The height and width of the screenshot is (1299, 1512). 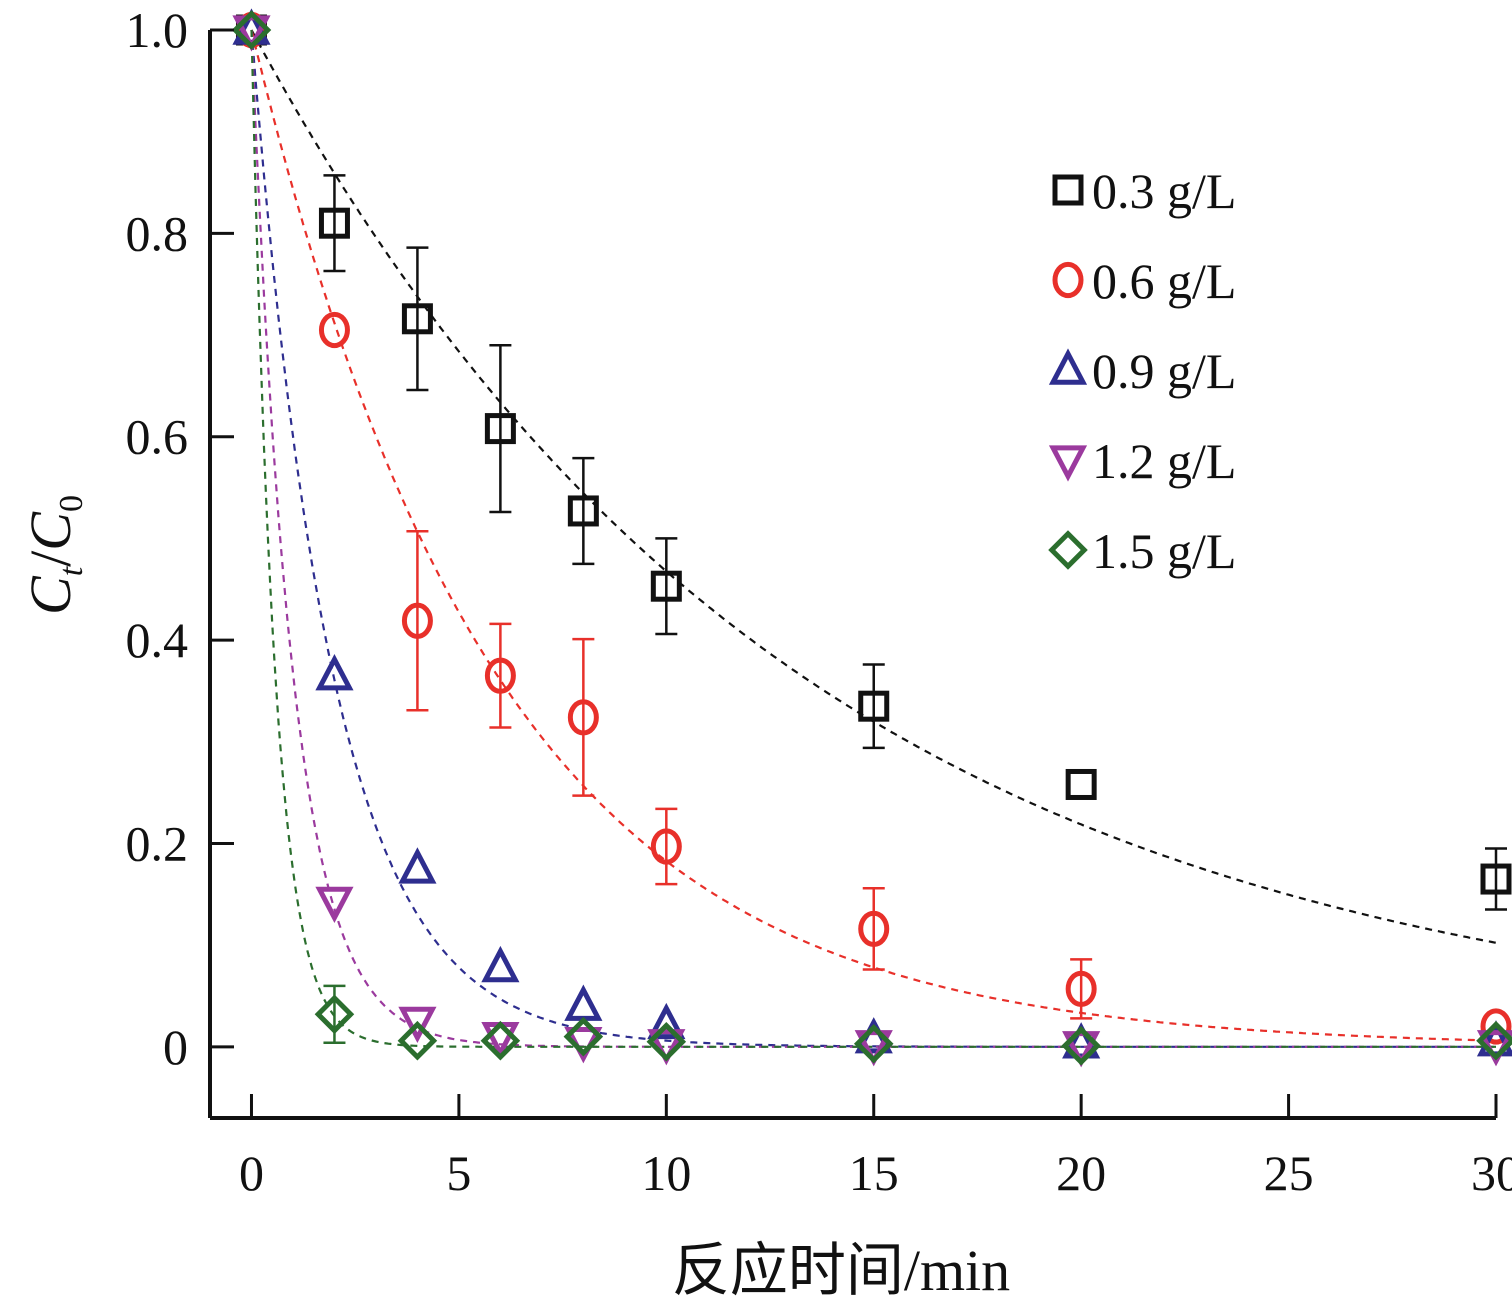 What do you see at coordinates (1081, 1173) in the screenshot?
I see `x-tick-label: 20` at bounding box center [1081, 1173].